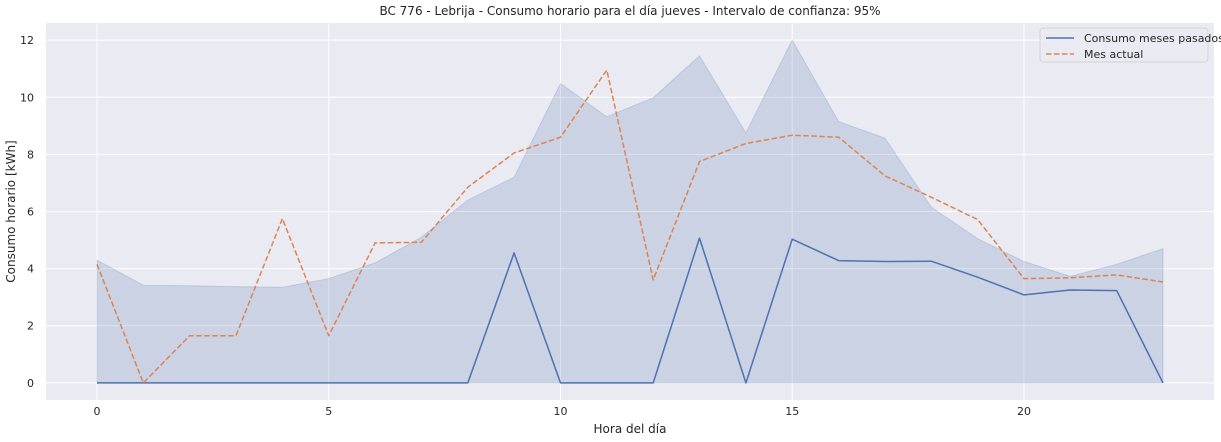 The height and width of the screenshot is (442, 1221). I want to click on x-tick-labels: 0 5 10 15 20, so click(561, 411).